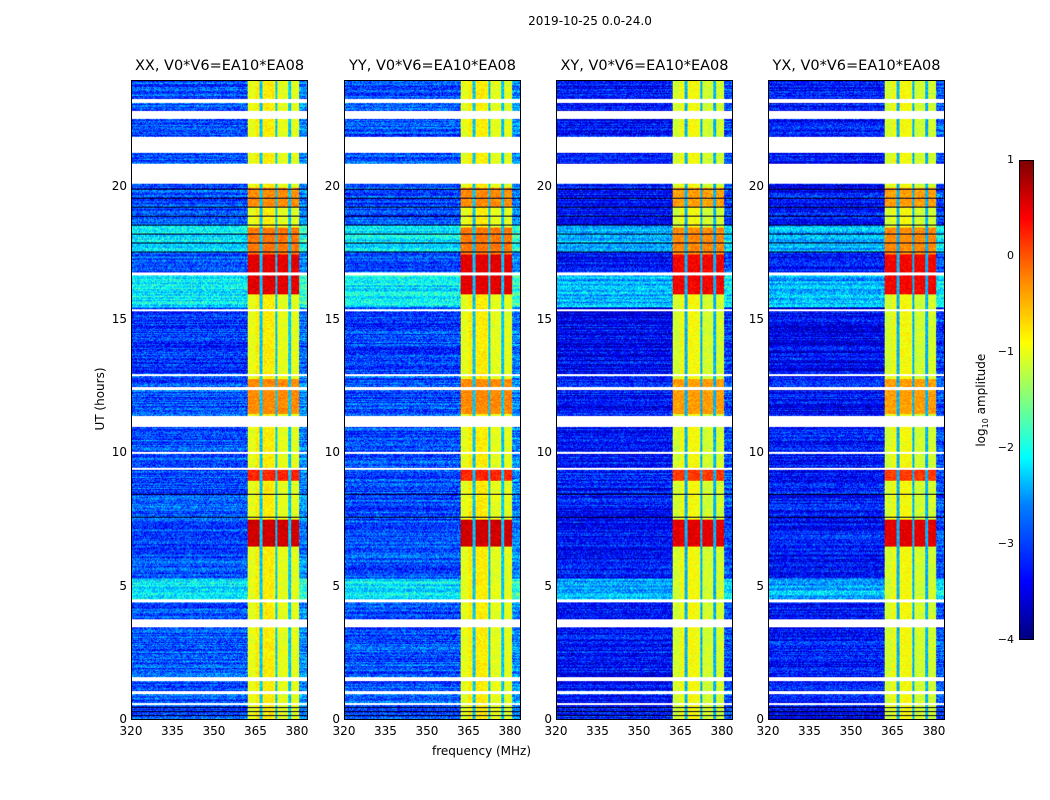 Image resolution: width=1050 pixels, height=800 pixels. I want to click on panel-title: YY, V0*V6=EA10*EA08, so click(432, 66).